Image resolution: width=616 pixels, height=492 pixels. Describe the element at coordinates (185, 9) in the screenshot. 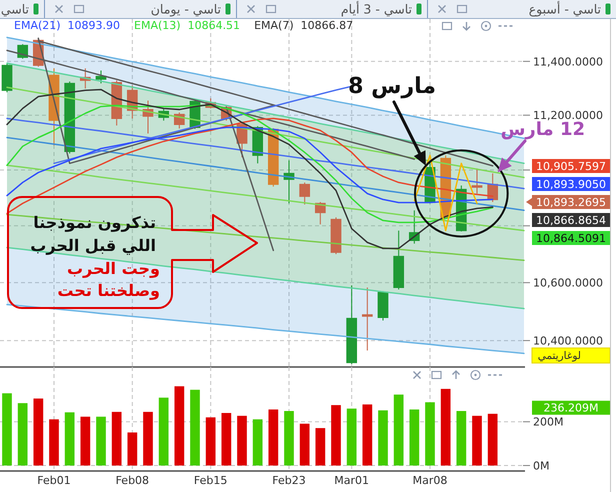

I see `tab-label: تاسي - يومان` at that location.